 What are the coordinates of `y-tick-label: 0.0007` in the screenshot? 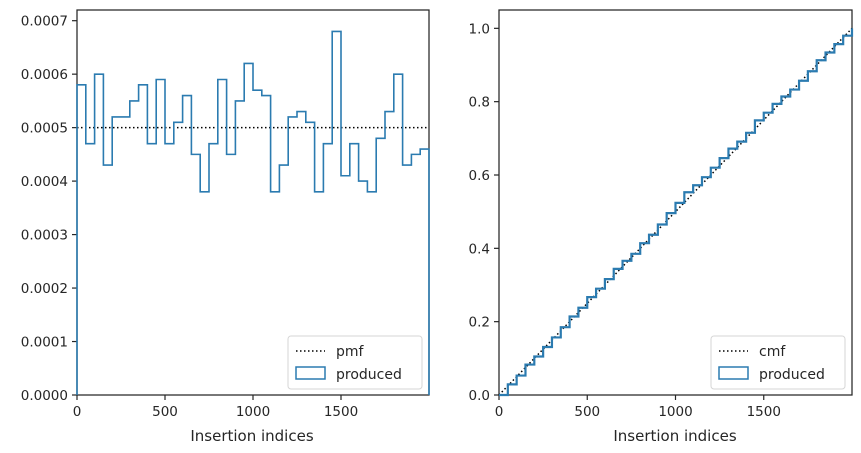 It's located at (44, 22).